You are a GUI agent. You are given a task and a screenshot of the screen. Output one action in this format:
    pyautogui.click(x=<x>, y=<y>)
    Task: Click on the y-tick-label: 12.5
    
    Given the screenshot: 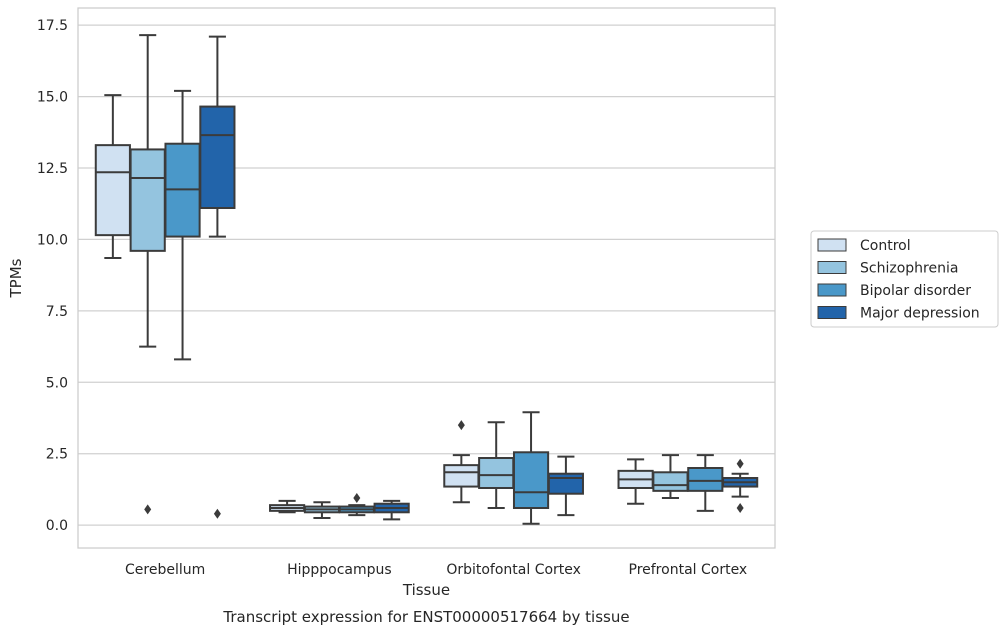 What is the action you would take?
    pyautogui.click(x=52, y=169)
    